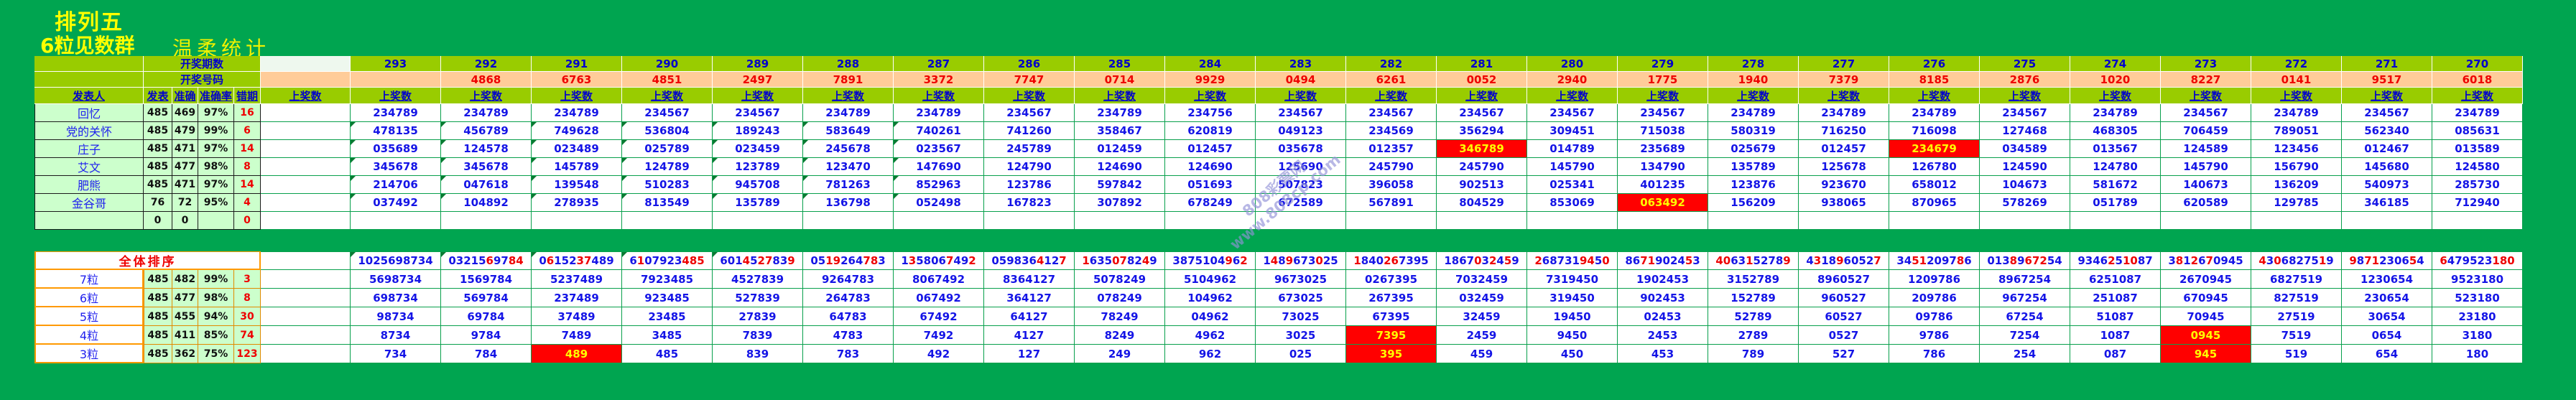 The height and width of the screenshot is (400, 2576). I want to click on particle-name: 6粒, so click(89, 298).